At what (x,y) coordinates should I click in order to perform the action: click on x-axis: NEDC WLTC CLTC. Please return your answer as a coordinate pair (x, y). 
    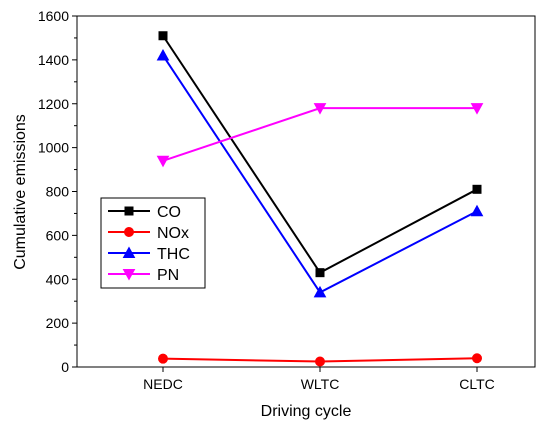
    Looking at the image, I should click on (319, 379).